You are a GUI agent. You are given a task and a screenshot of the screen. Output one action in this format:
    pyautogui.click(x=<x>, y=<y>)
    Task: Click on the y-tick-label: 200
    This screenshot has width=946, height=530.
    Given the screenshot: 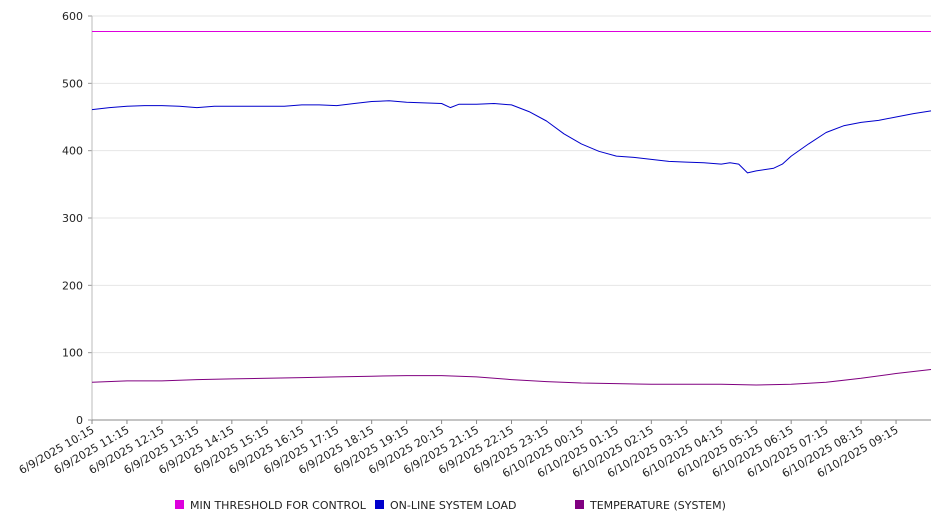 What is the action you would take?
    pyautogui.click(x=72, y=285)
    